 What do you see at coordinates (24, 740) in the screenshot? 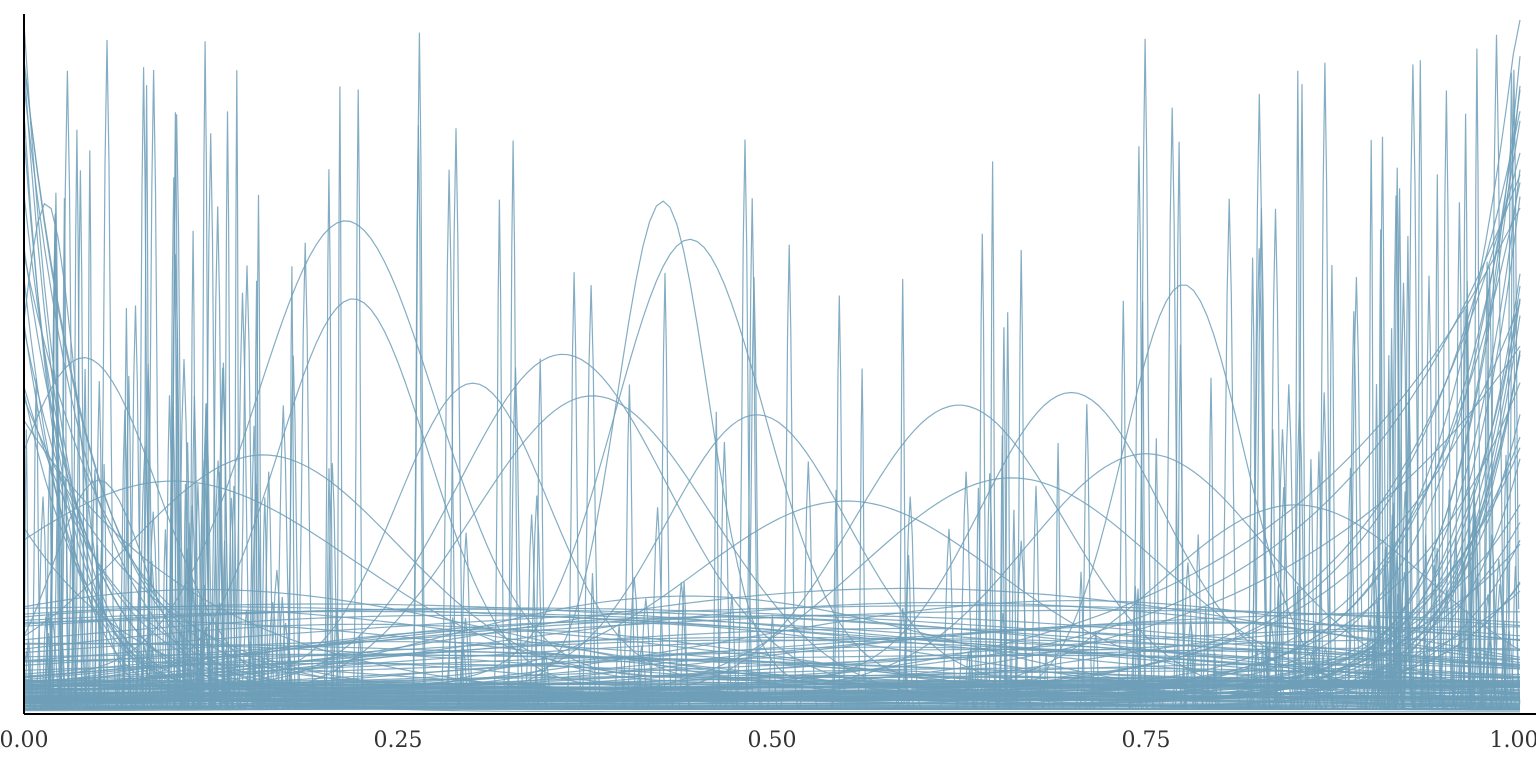
I see `x-tick-label: 0.00` at bounding box center [24, 740].